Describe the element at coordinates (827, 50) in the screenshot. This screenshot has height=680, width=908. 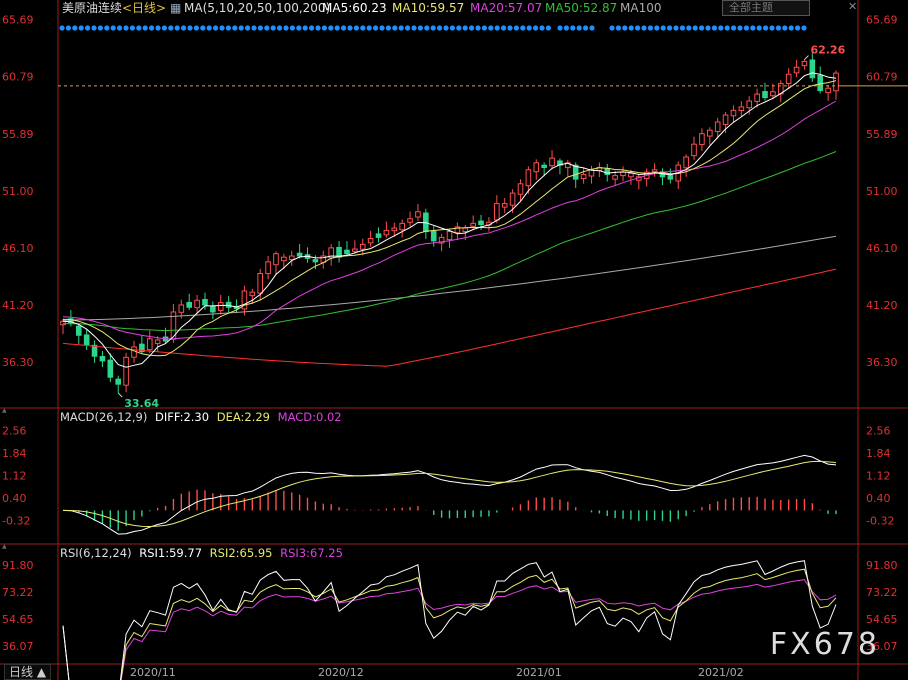
I see `high-annotation: 62.26` at that location.